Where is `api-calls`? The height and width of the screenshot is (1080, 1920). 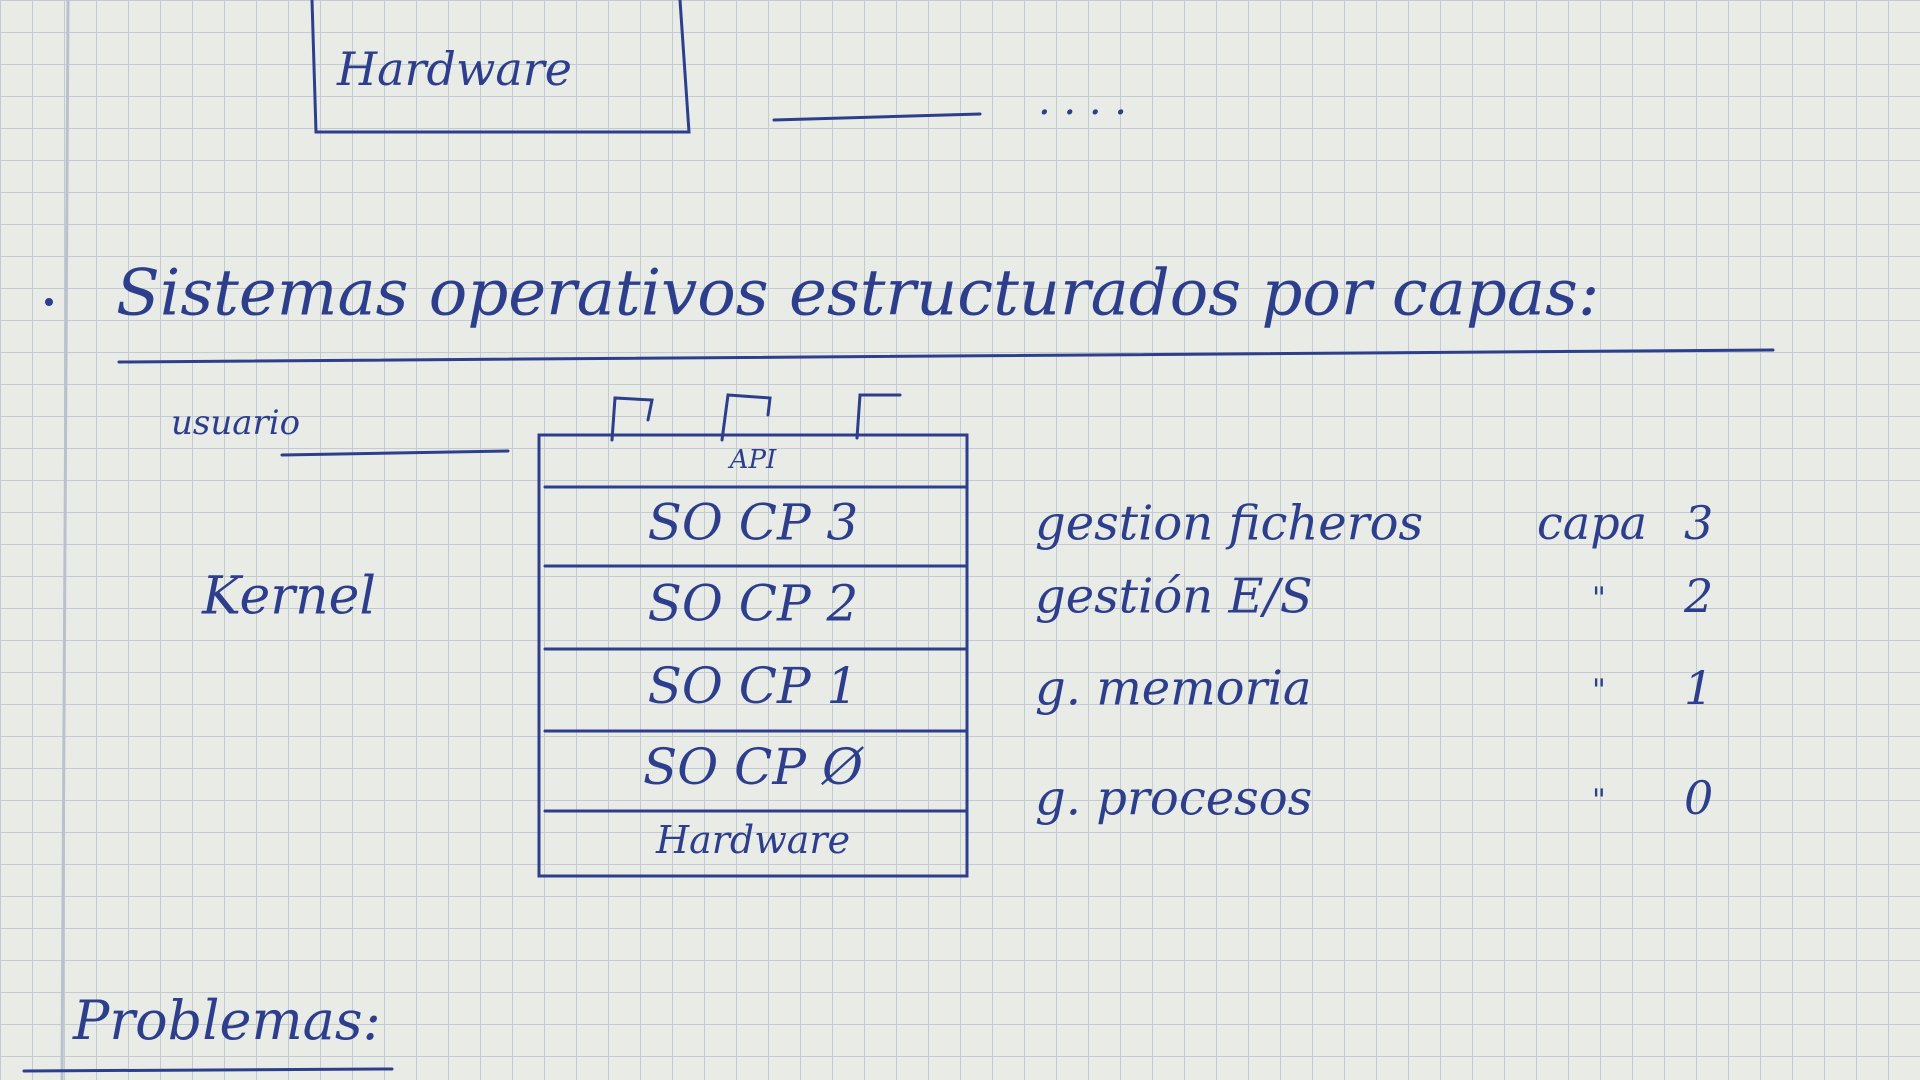 api-calls is located at coordinates (756, 417).